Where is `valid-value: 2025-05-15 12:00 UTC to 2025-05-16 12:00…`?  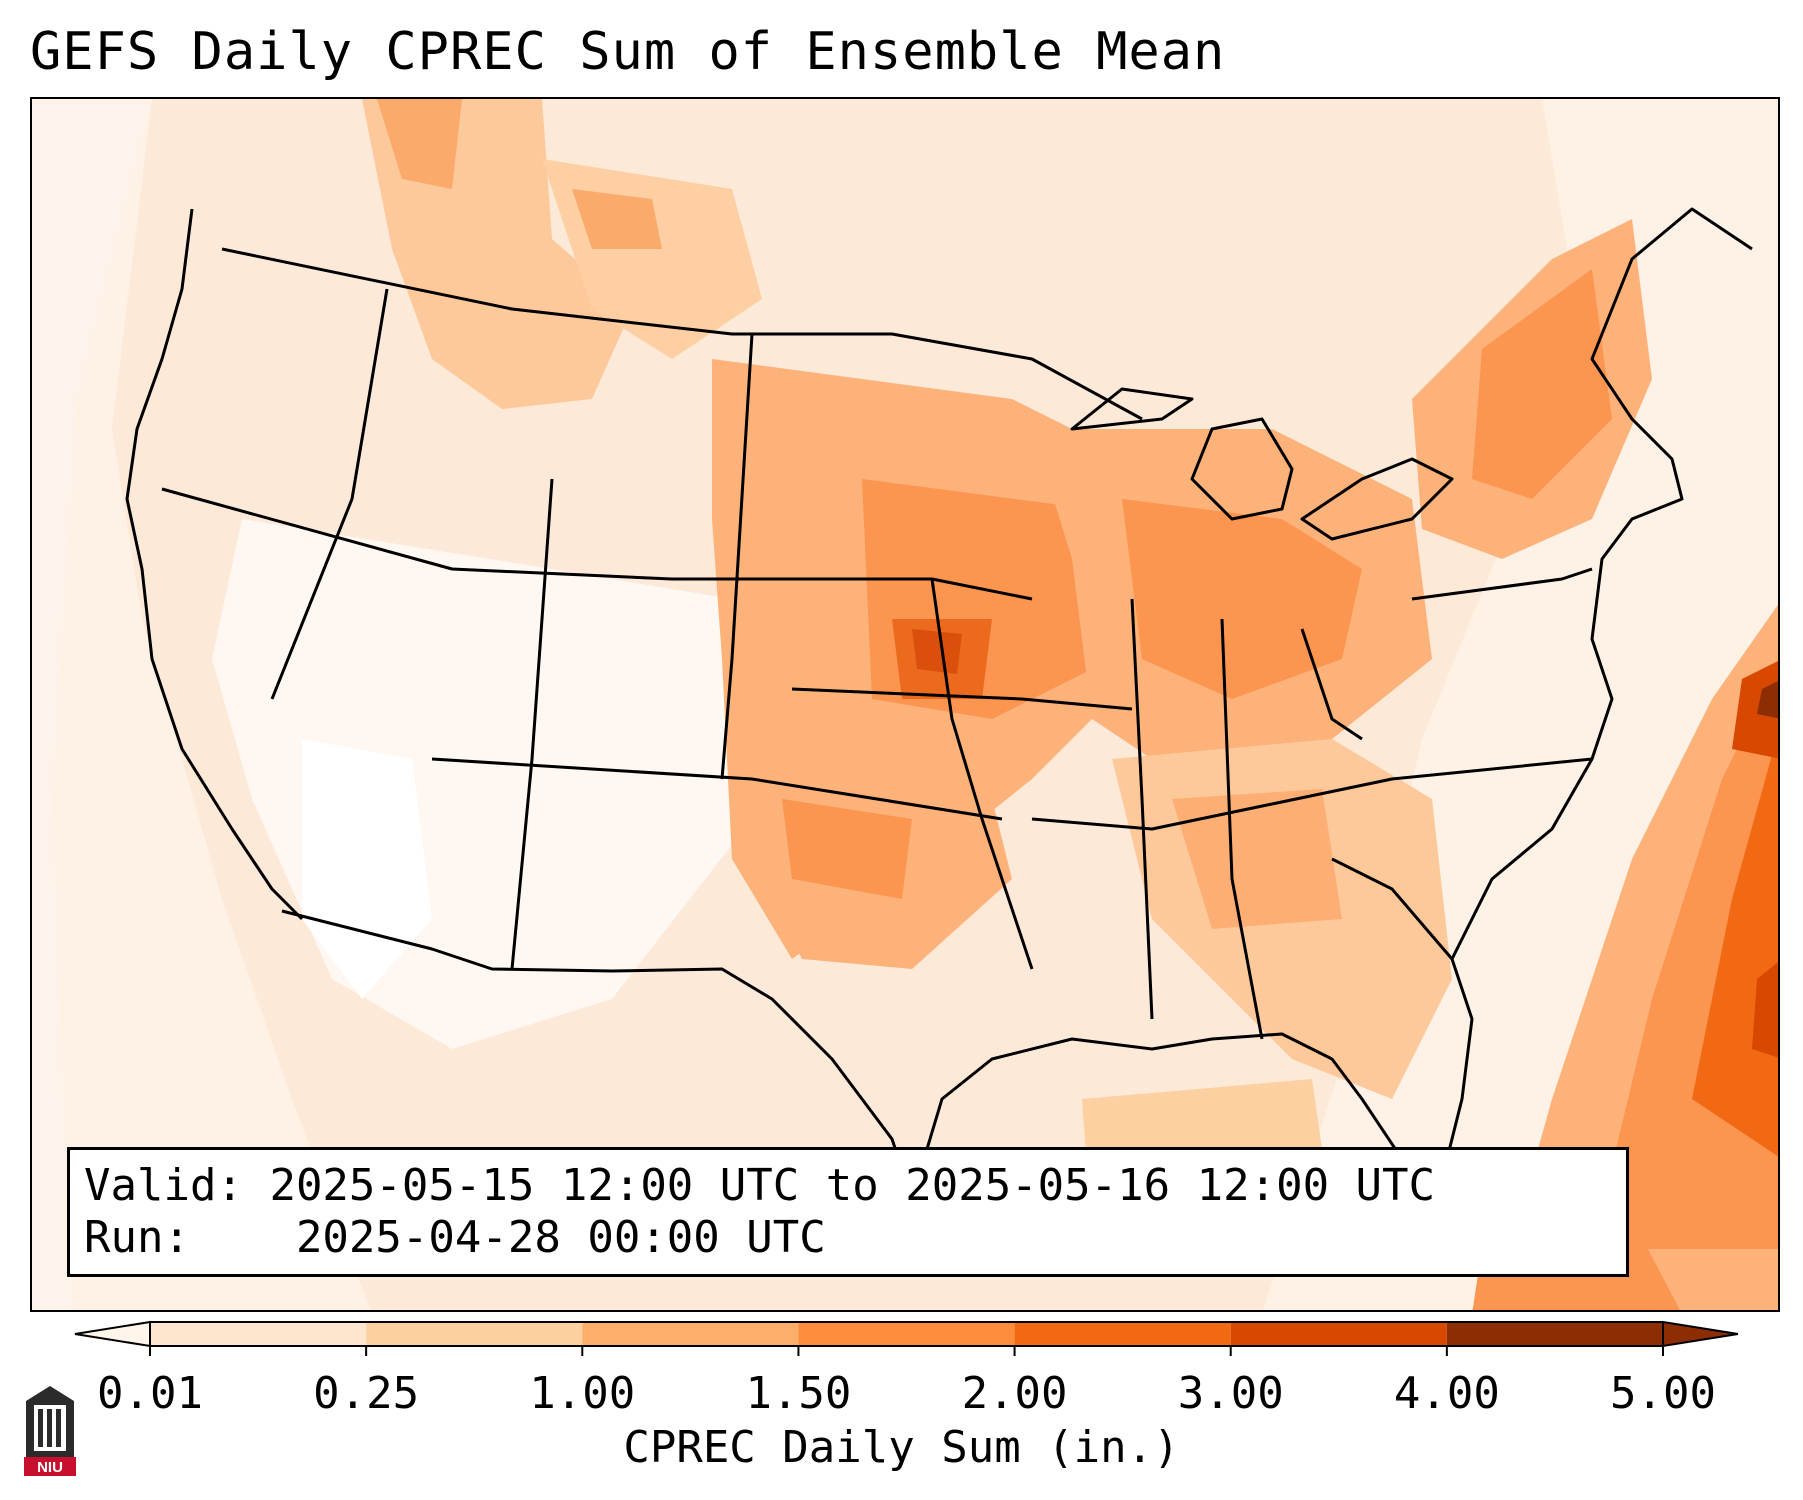
valid-value: 2025-05-15 12:00 UTC to 2025-05-16 12:00… is located at coordinates (852, 1185).